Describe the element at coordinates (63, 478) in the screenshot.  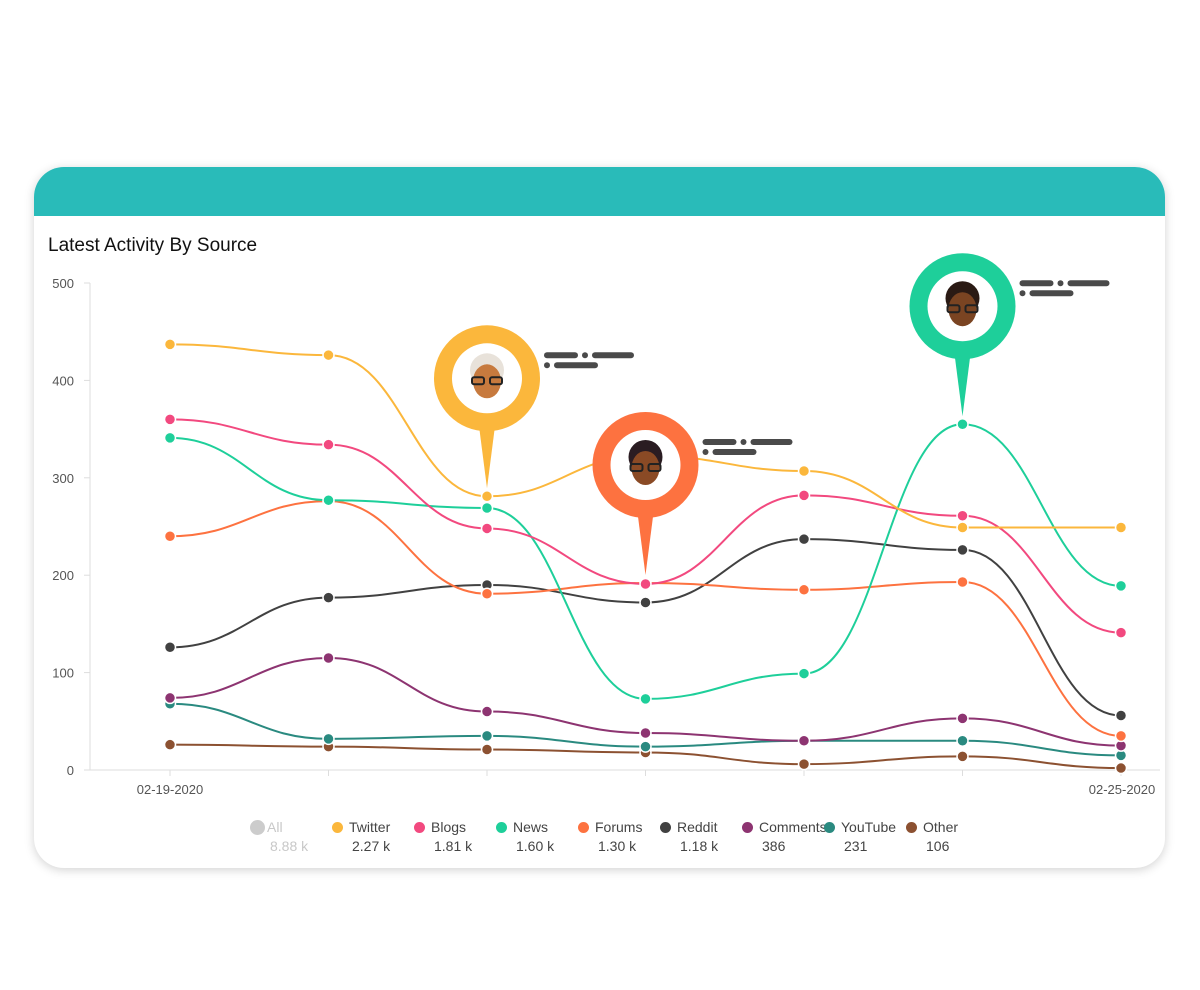
I see `y-tick-label: 300` at that location.